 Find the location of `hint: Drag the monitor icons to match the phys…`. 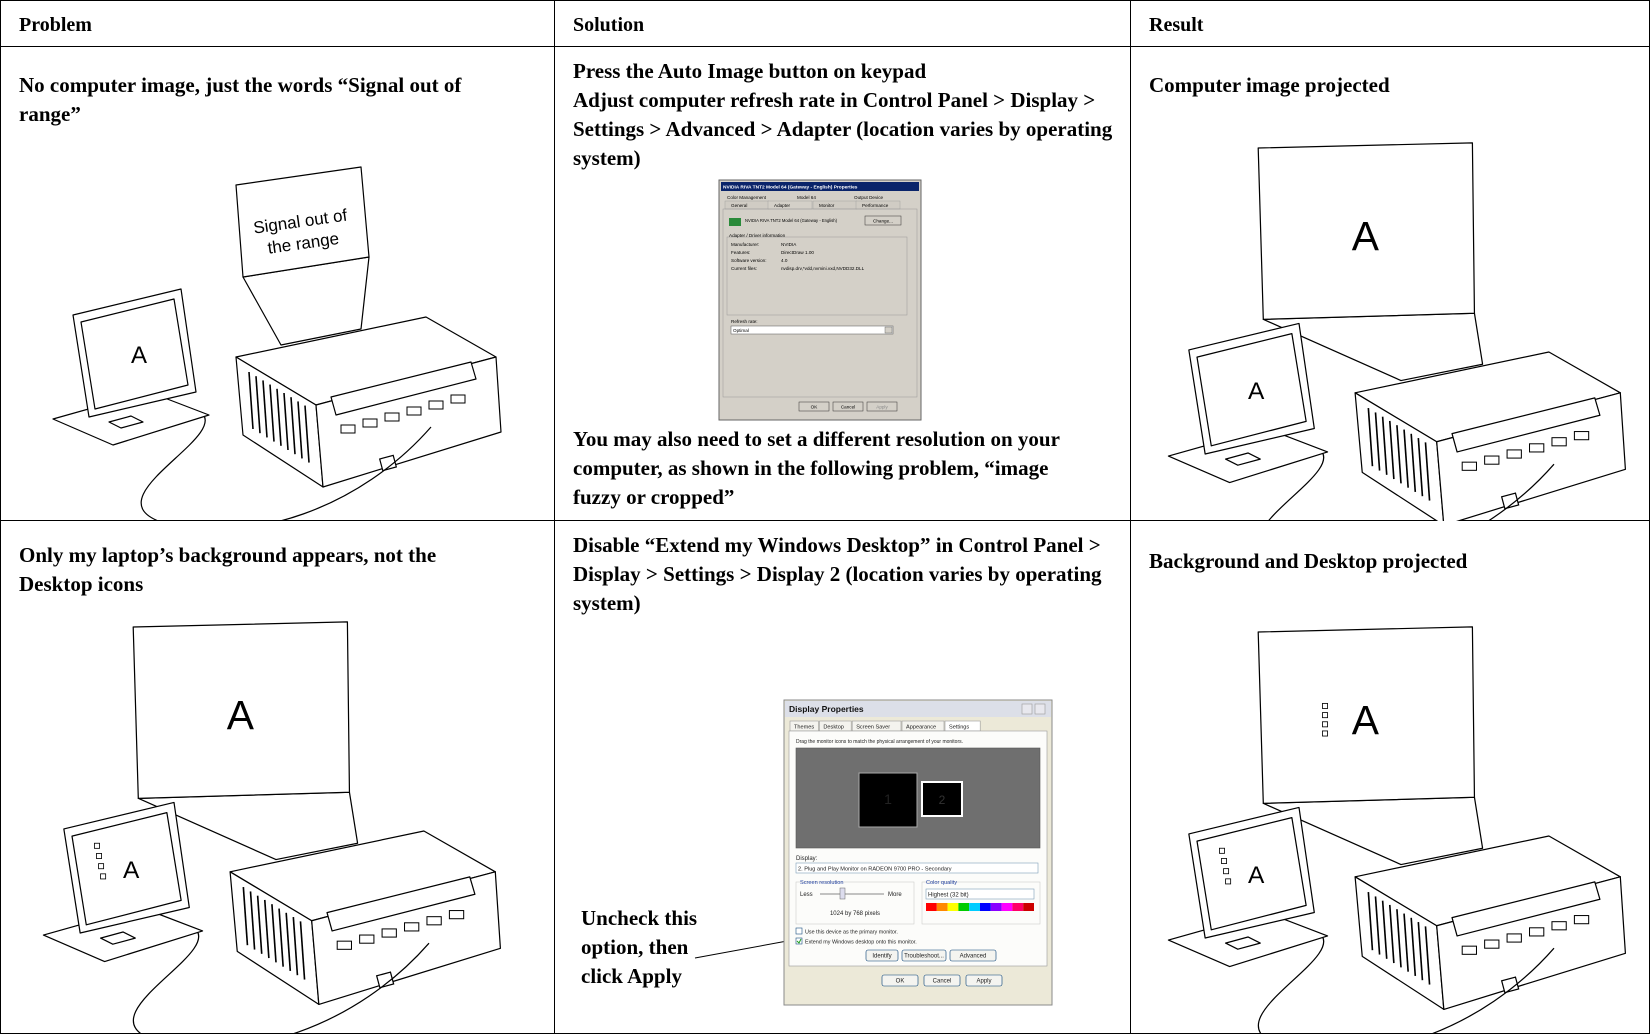

hint: Drag the monitor icons to match the phys… is located at coordinates (879, 742).